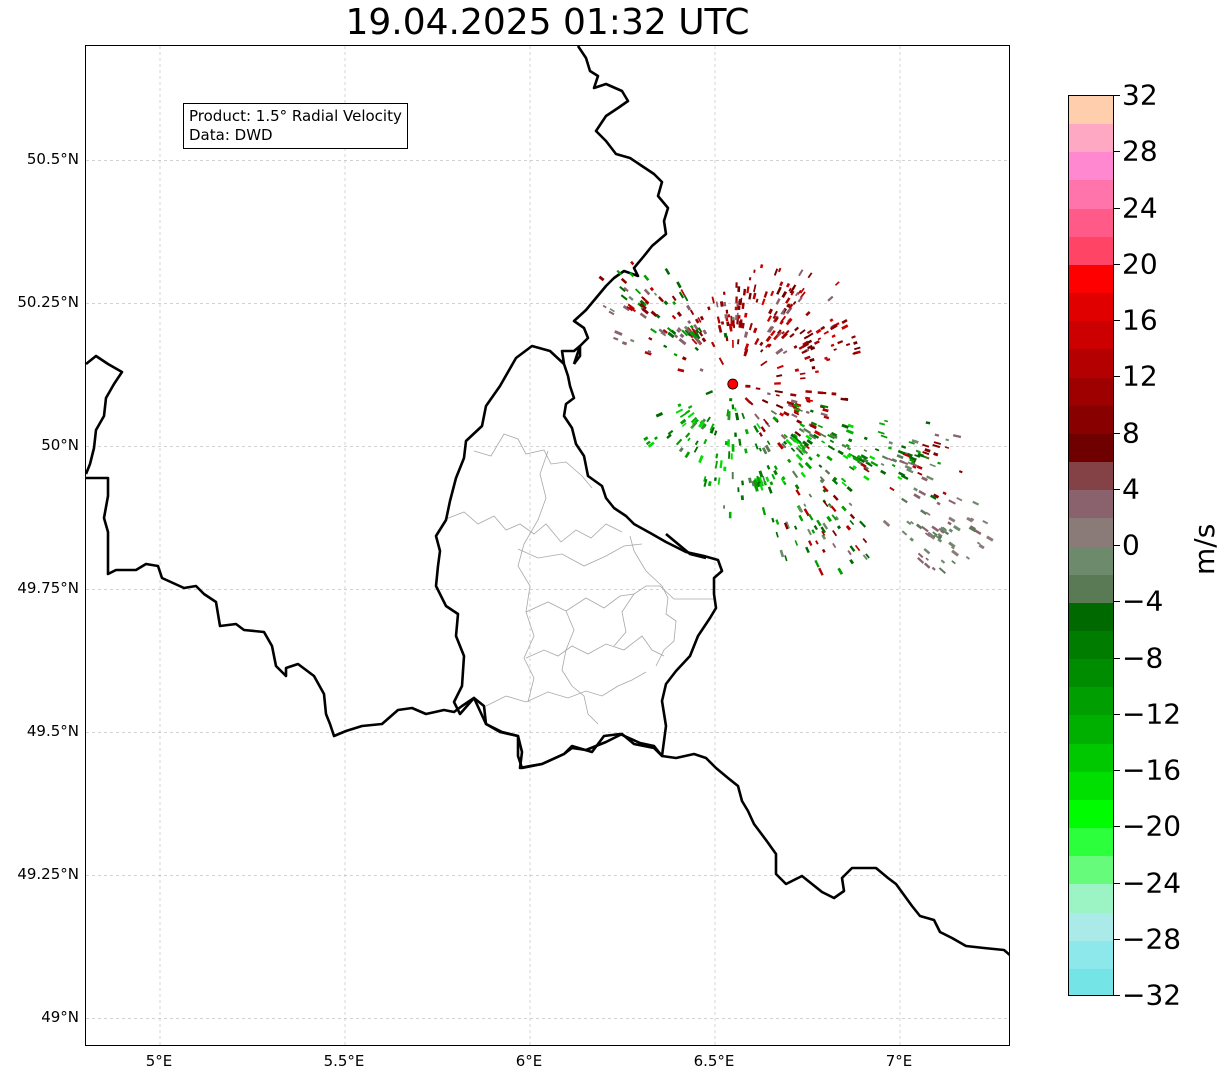 The image size is (1225, 1081). I want to click on colorbar-tick-mark, so click(1117, 658).